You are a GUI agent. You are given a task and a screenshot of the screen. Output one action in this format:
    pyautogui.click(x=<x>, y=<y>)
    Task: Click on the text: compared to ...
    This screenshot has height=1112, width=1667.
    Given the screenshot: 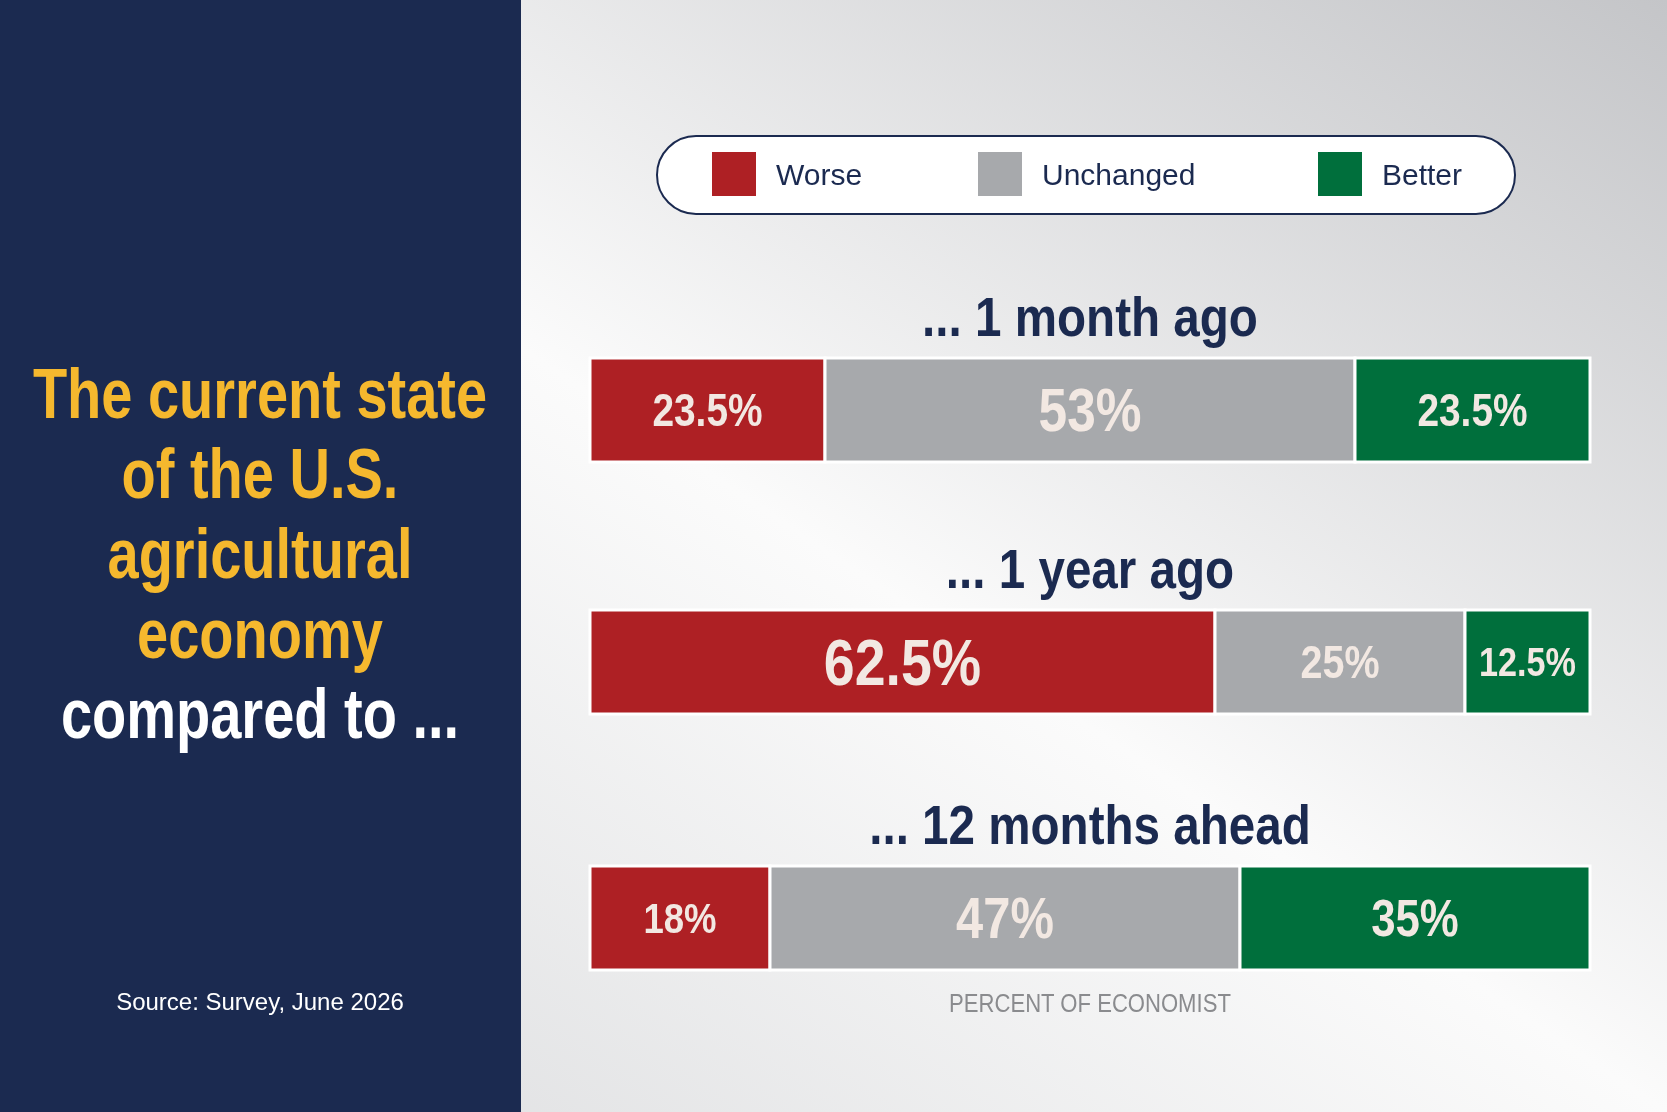 What is the action you would take?
    pyautogui.click(x=260, y=714)
    